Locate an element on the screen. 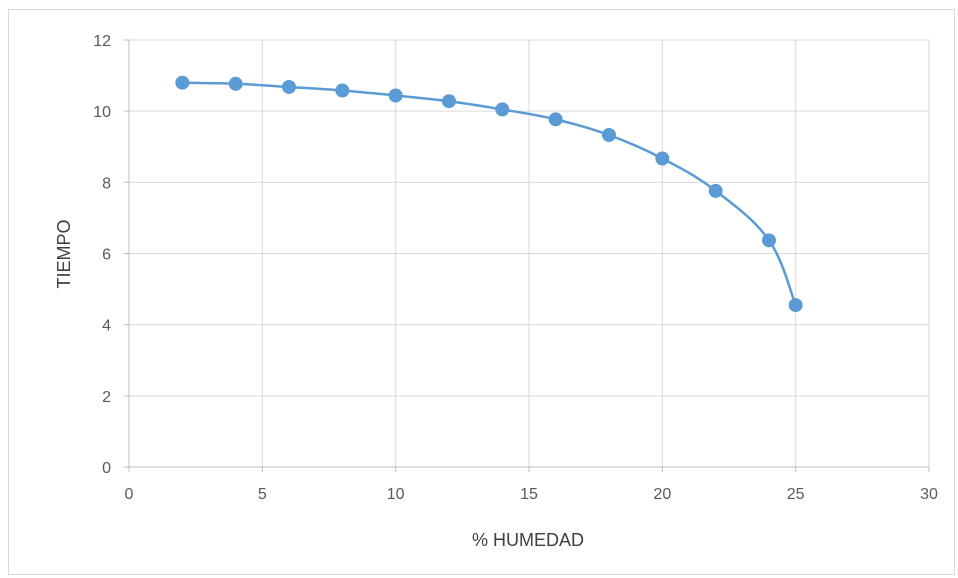  x-tick-label: 10 is located at coordinates (396, 494).